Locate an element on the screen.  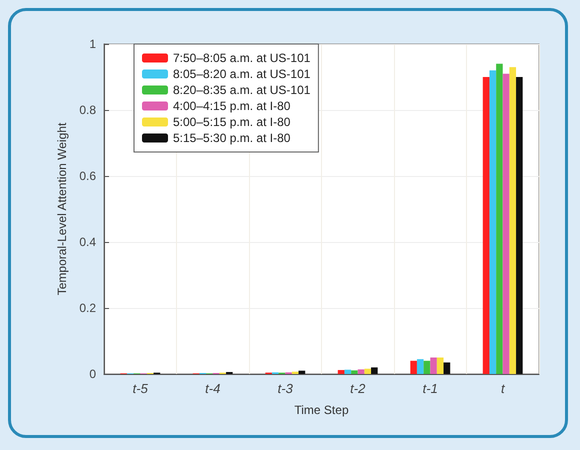
y-tick-label: 0.6 is located at coordinates (87, 176).